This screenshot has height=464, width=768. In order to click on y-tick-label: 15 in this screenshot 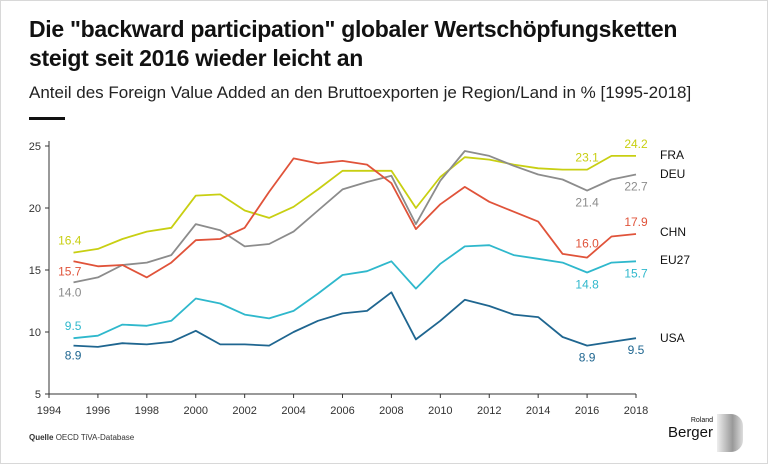, I will do `click(35, 271)`.